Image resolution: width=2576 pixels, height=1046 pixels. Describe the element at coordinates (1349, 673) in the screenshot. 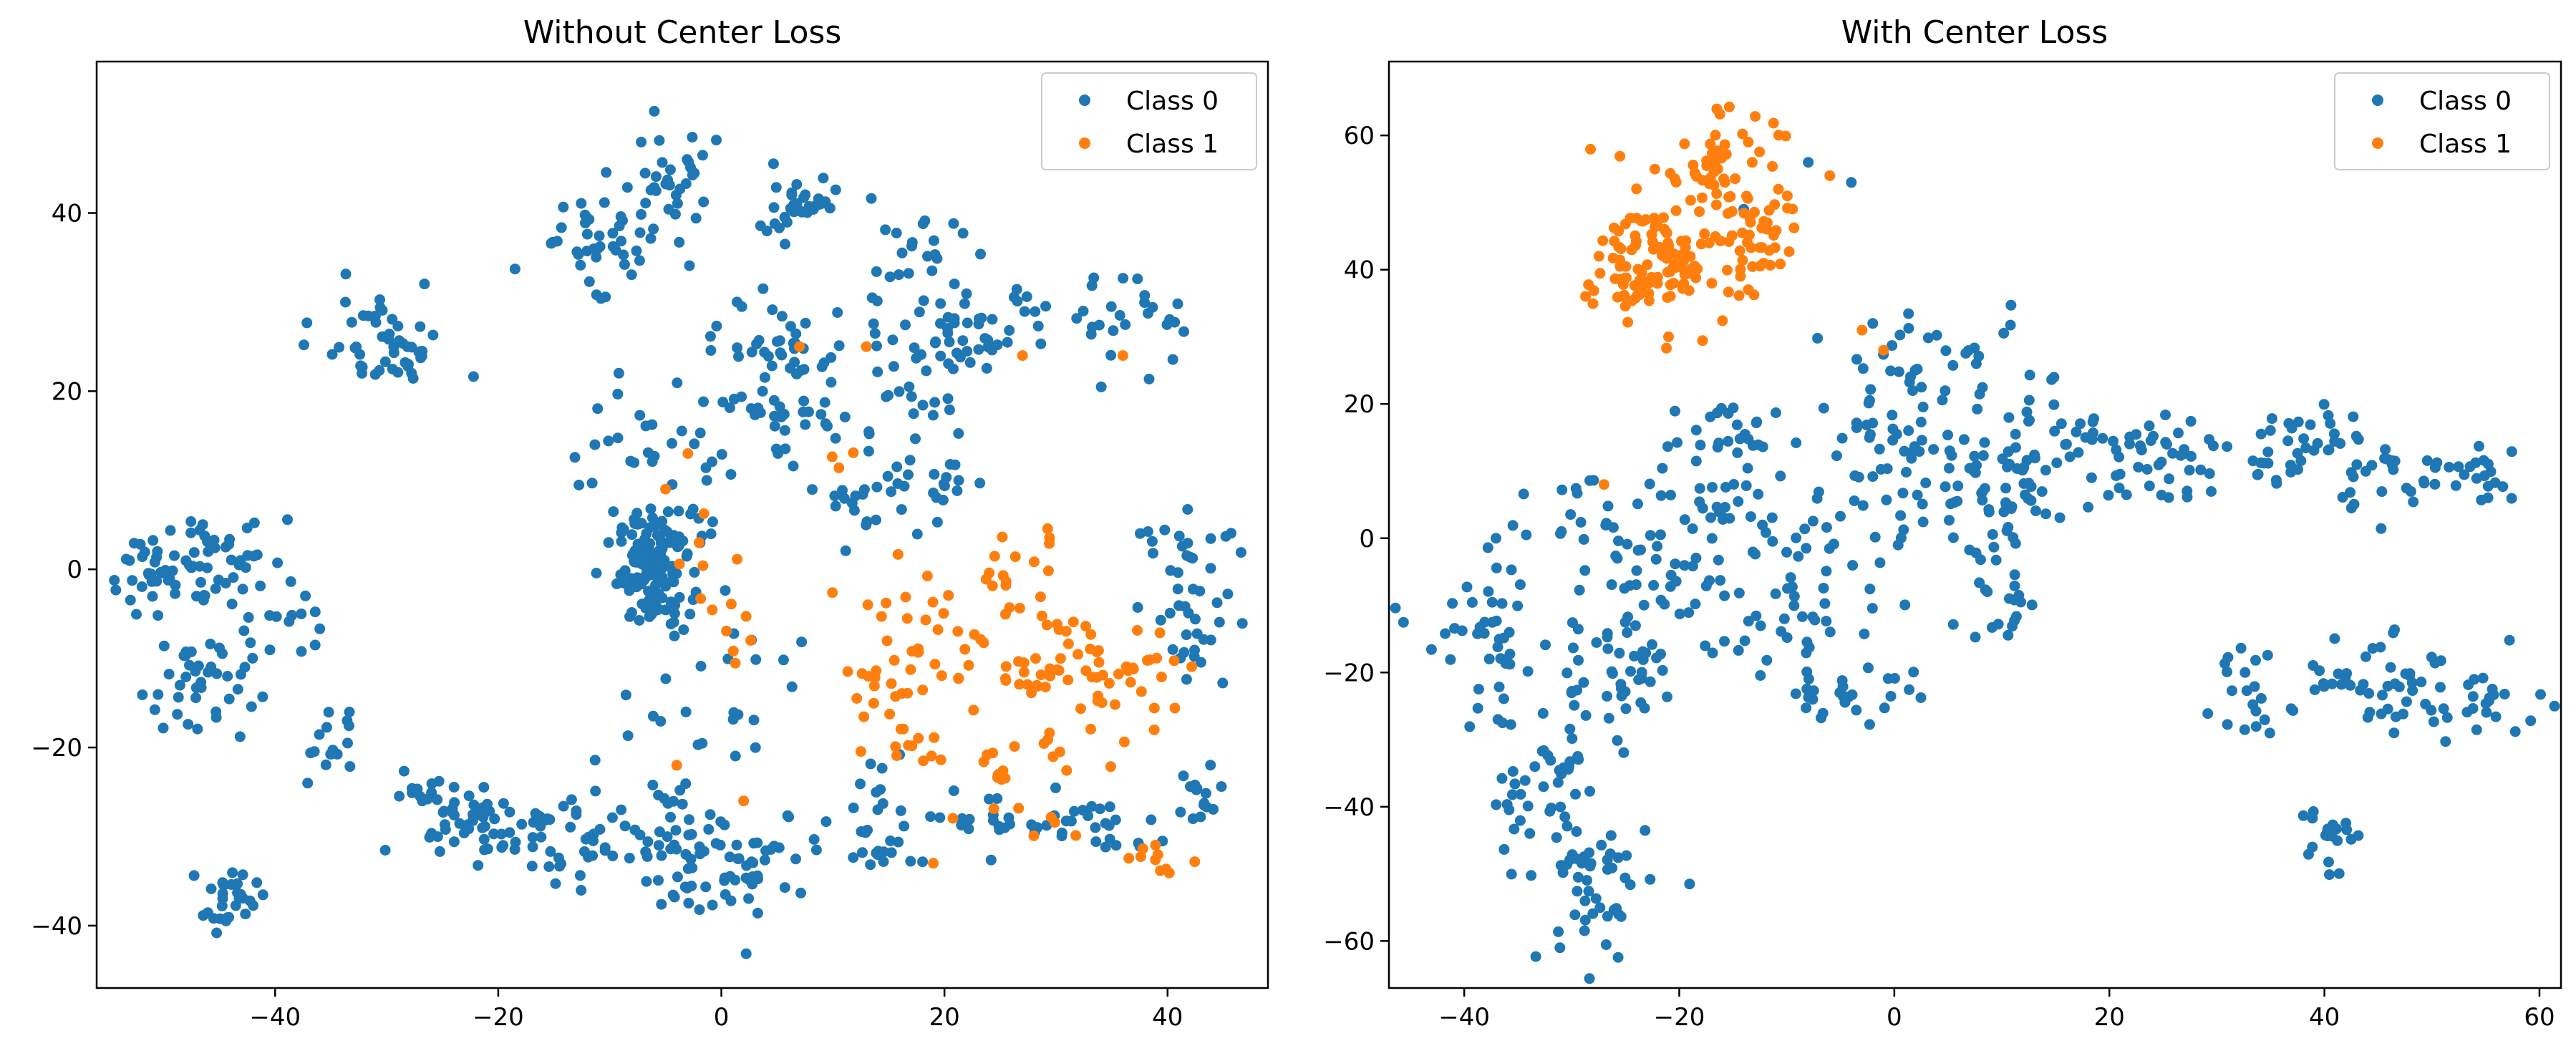

I see `y-tick-label: −20` at that location.